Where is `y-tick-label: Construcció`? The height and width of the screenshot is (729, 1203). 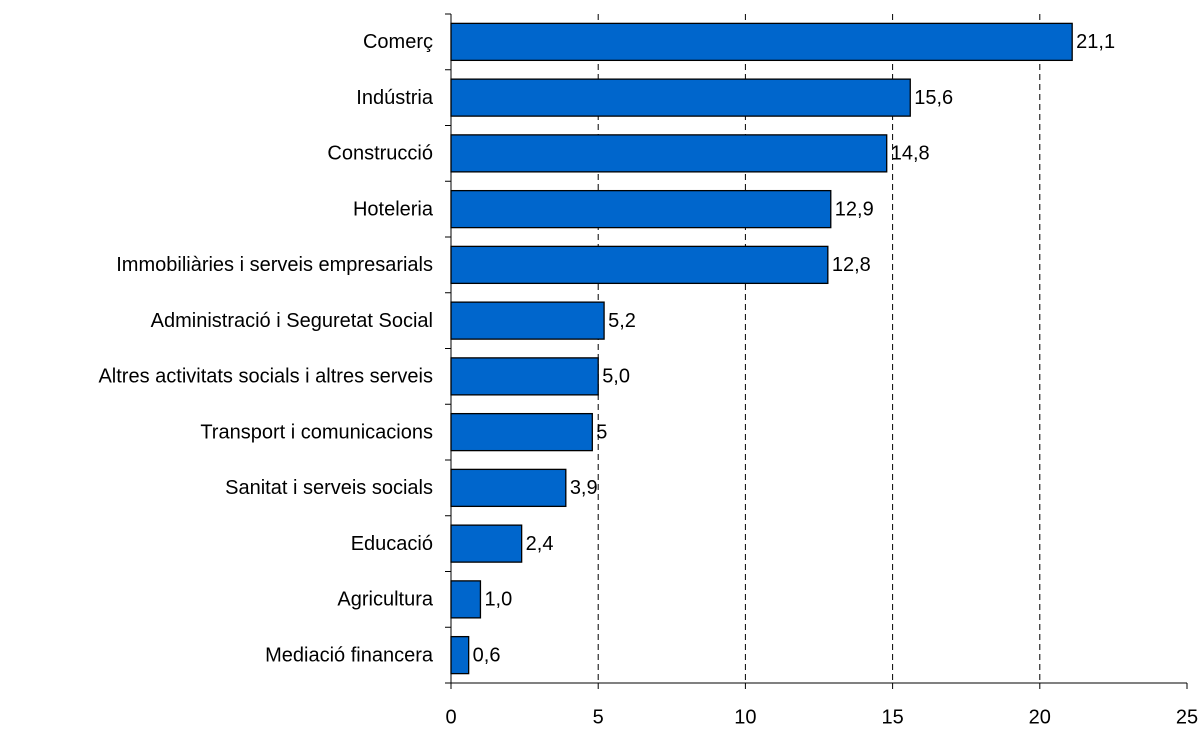
y-tick-label: Construcció is located at coordinates (380, 154).